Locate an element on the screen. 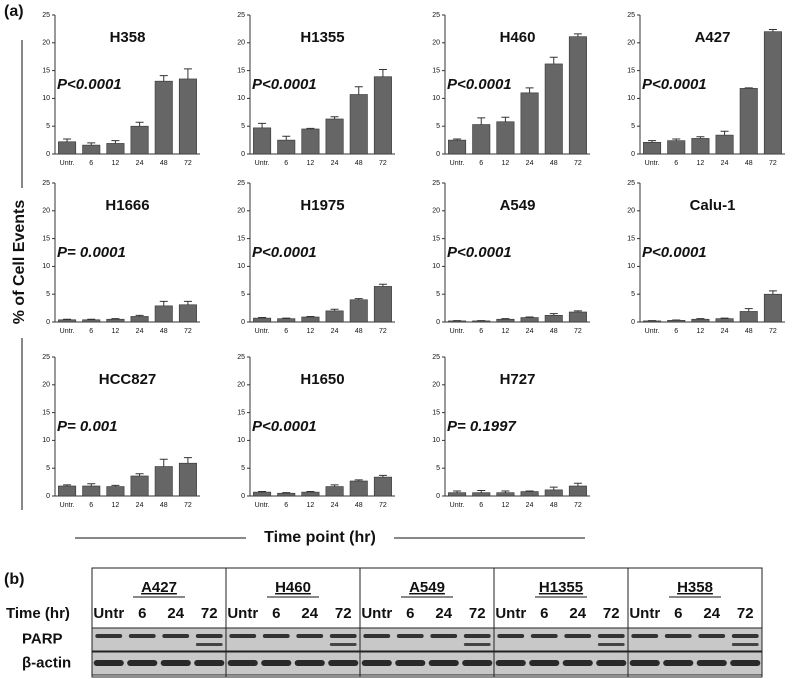  row-label: PARP is located at coordinates (42, 638).